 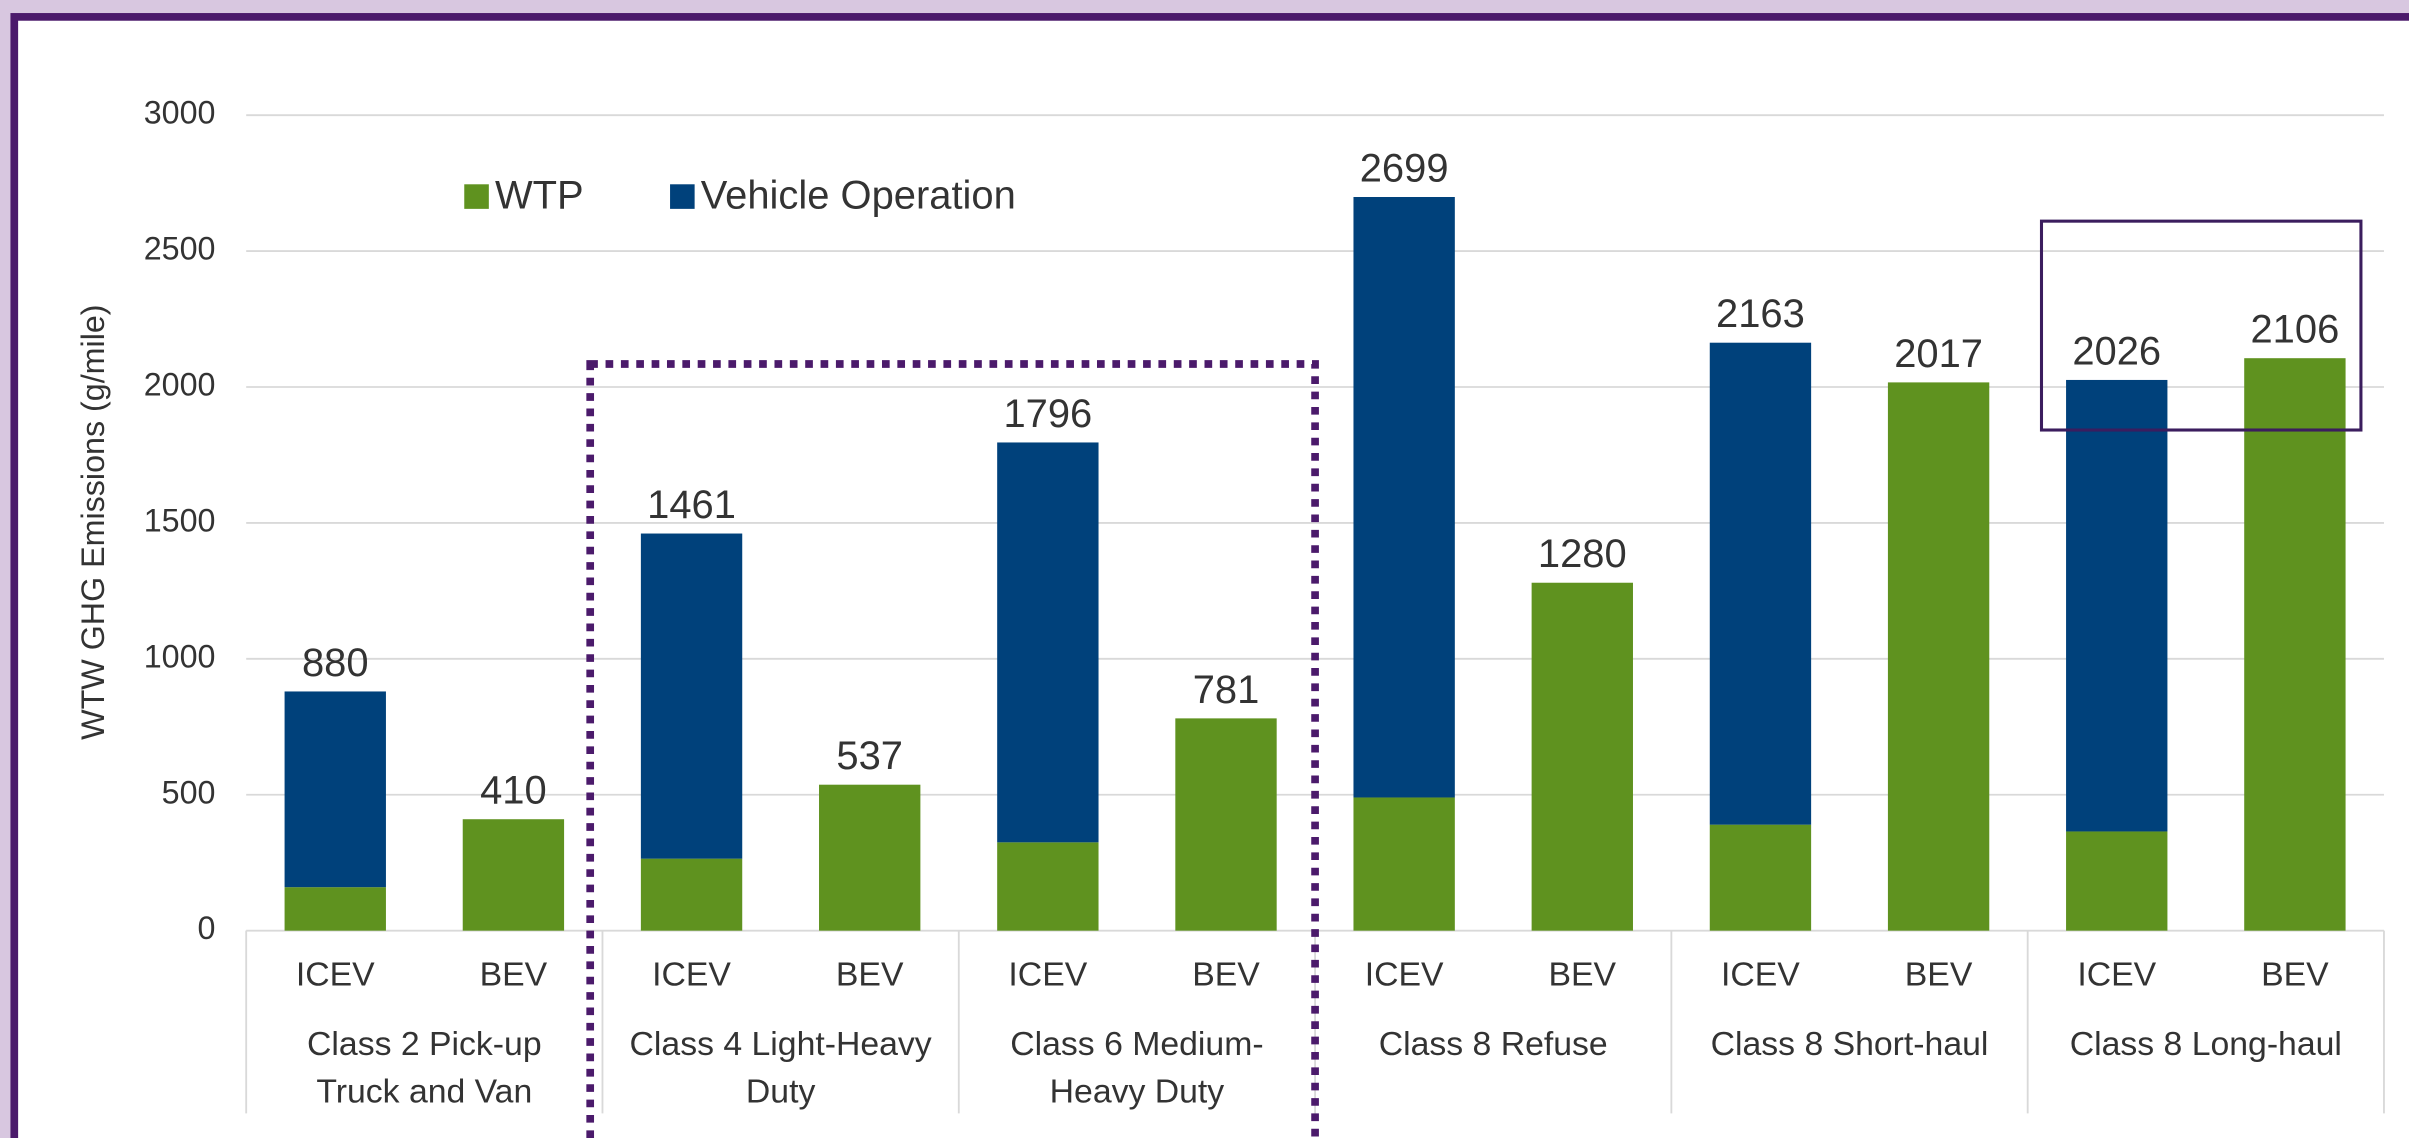 I want to click on y-tick-label: 2500, so click(x=180, y=249).